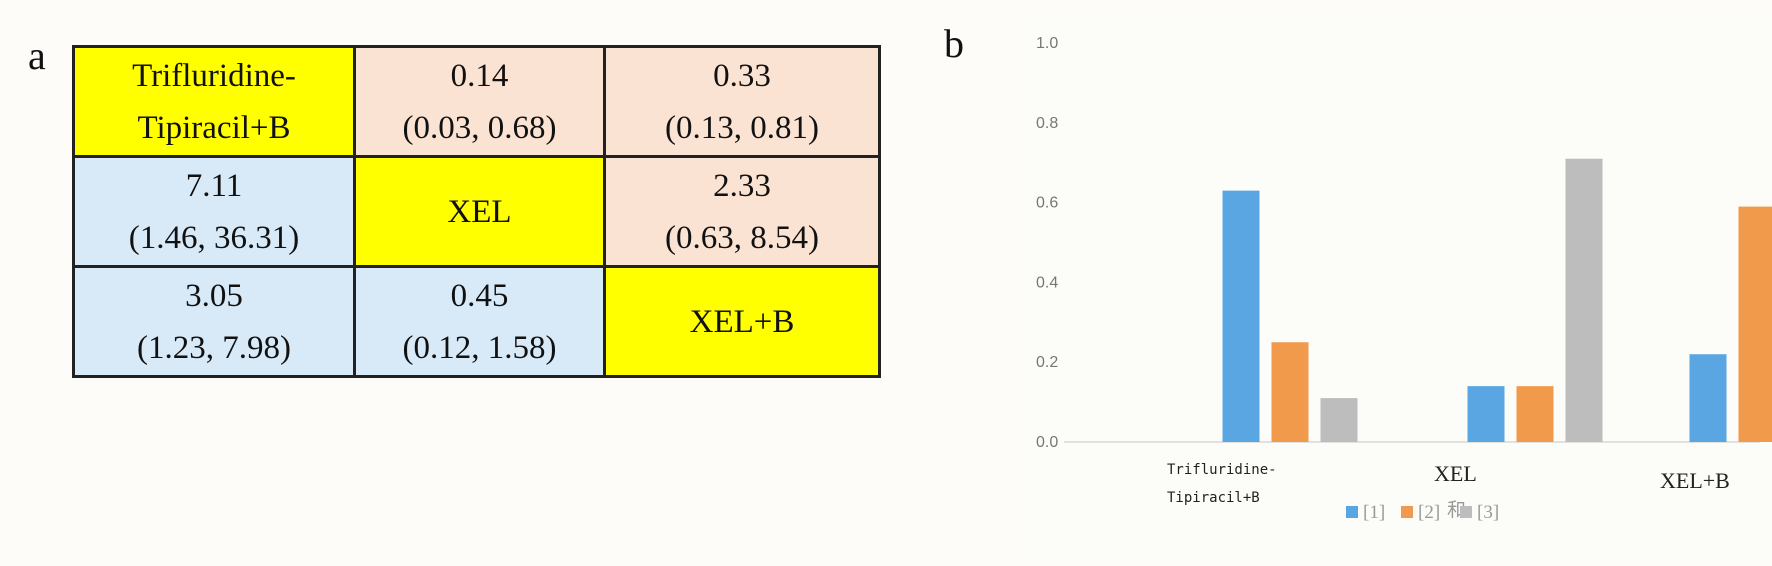 This screenshot has width=1772, height=566. What do you see at coordinates (37, 55) in the screenshot?
I see `panel-a-label: a` at bounding box center [37, 55].